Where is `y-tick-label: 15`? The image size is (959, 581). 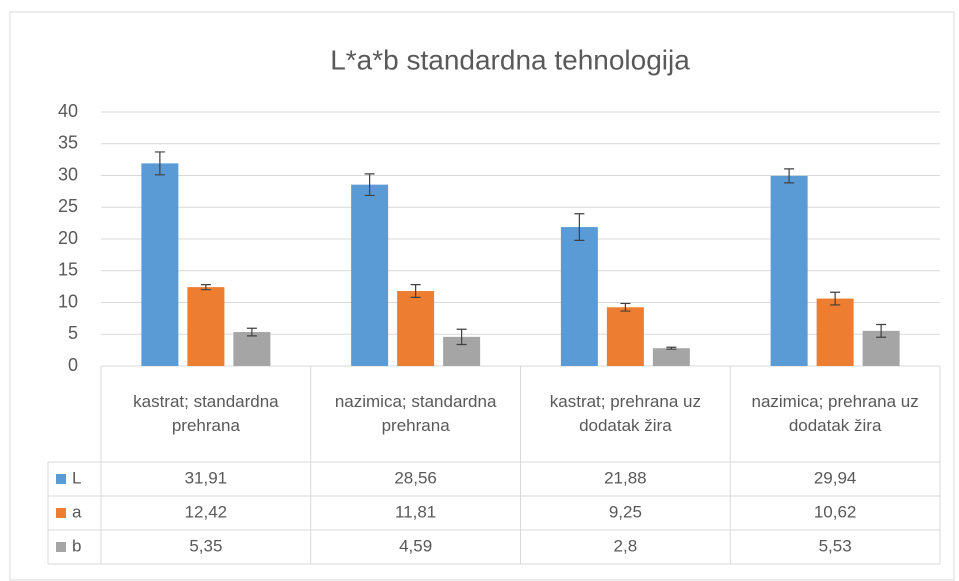
y-tick-label: 15 is located at coordinates (68, 270).